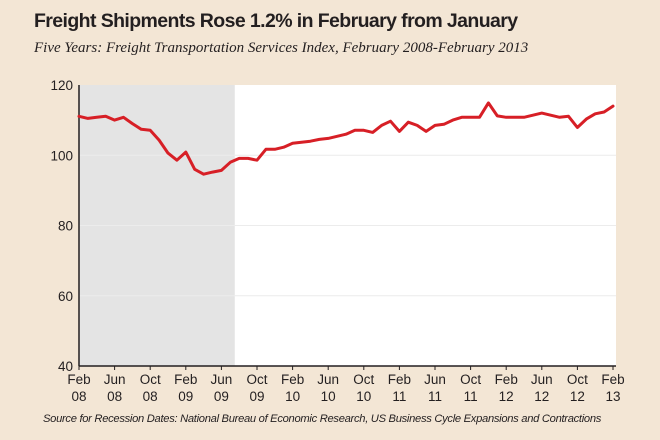 The height and width of the screenshot is (440, 660). I want to click on y-tick-label: 100, so click(61, 155).